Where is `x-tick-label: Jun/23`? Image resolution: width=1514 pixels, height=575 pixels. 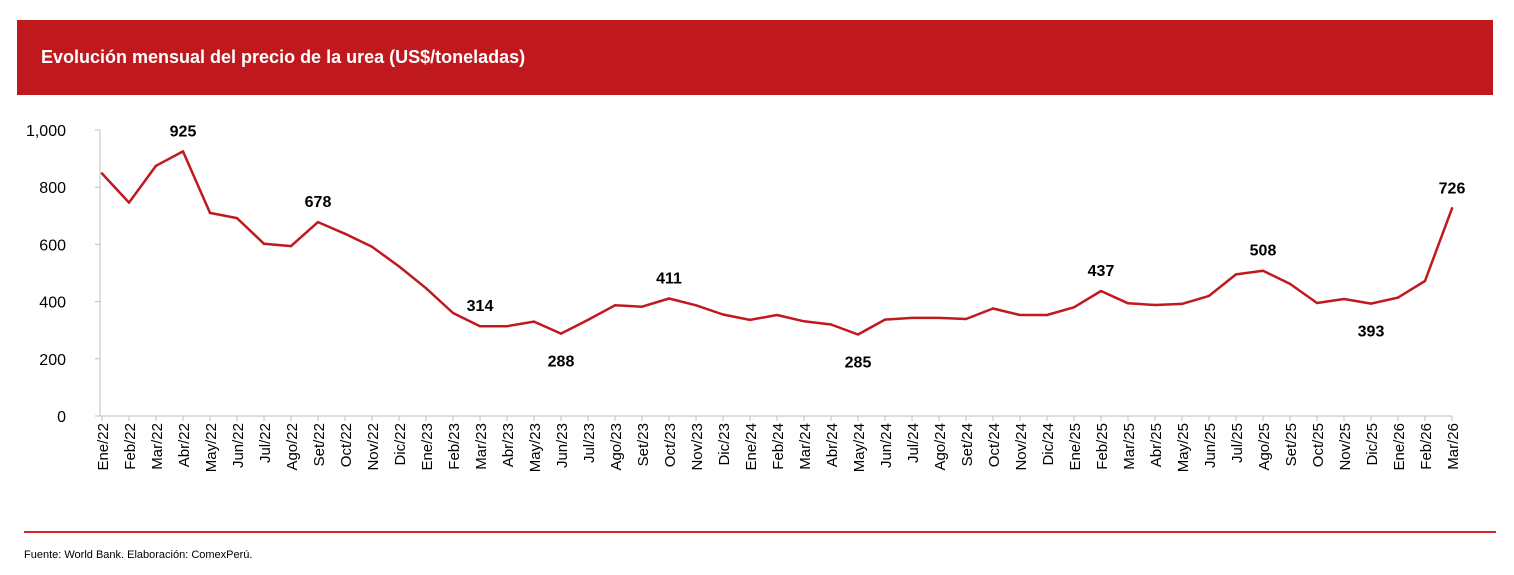 x-tick-label: Jun/23 is located at coordinates (562, 445).